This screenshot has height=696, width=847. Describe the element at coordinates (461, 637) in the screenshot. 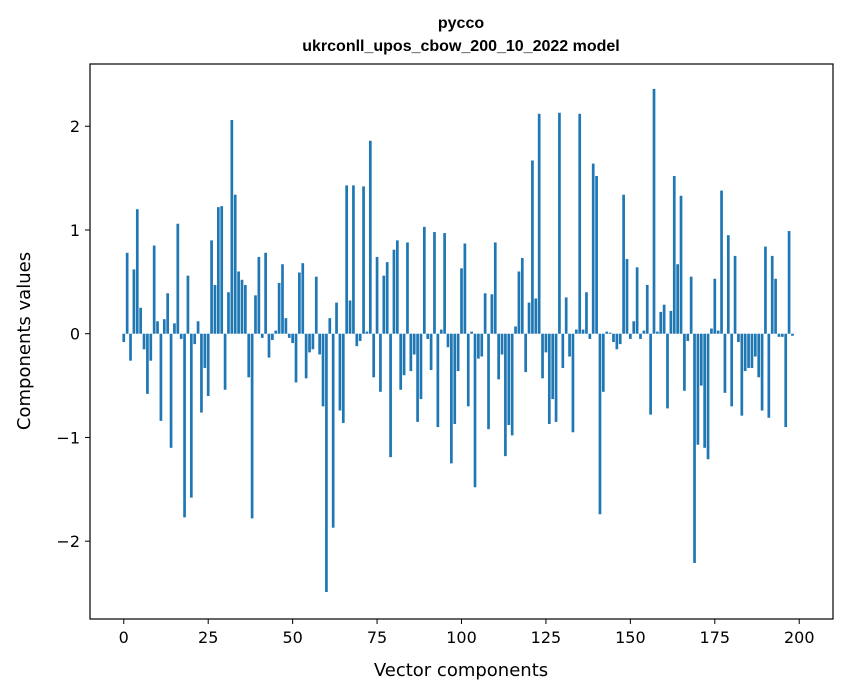

I see `x-tick-label: 100` at that location.